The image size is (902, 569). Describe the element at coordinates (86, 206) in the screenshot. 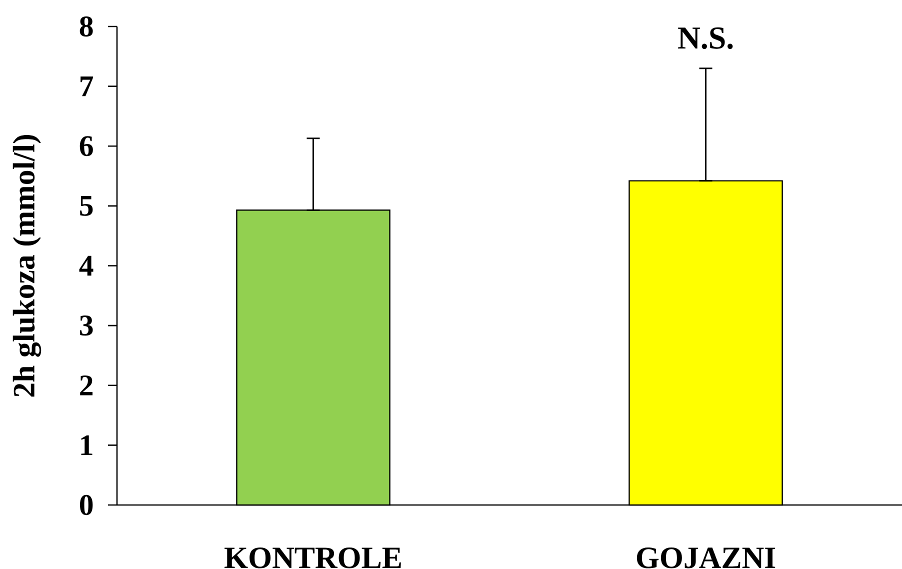

I see `y-tick-label: 5` at that location.